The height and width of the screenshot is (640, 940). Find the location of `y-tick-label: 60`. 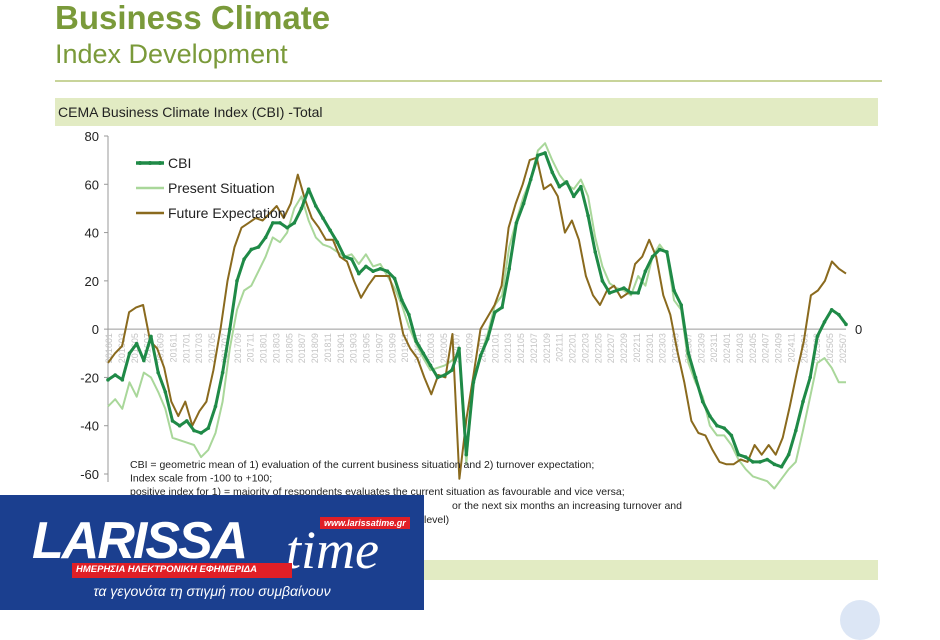

y-tick-label: 60 is located at coordinates (92, 184).